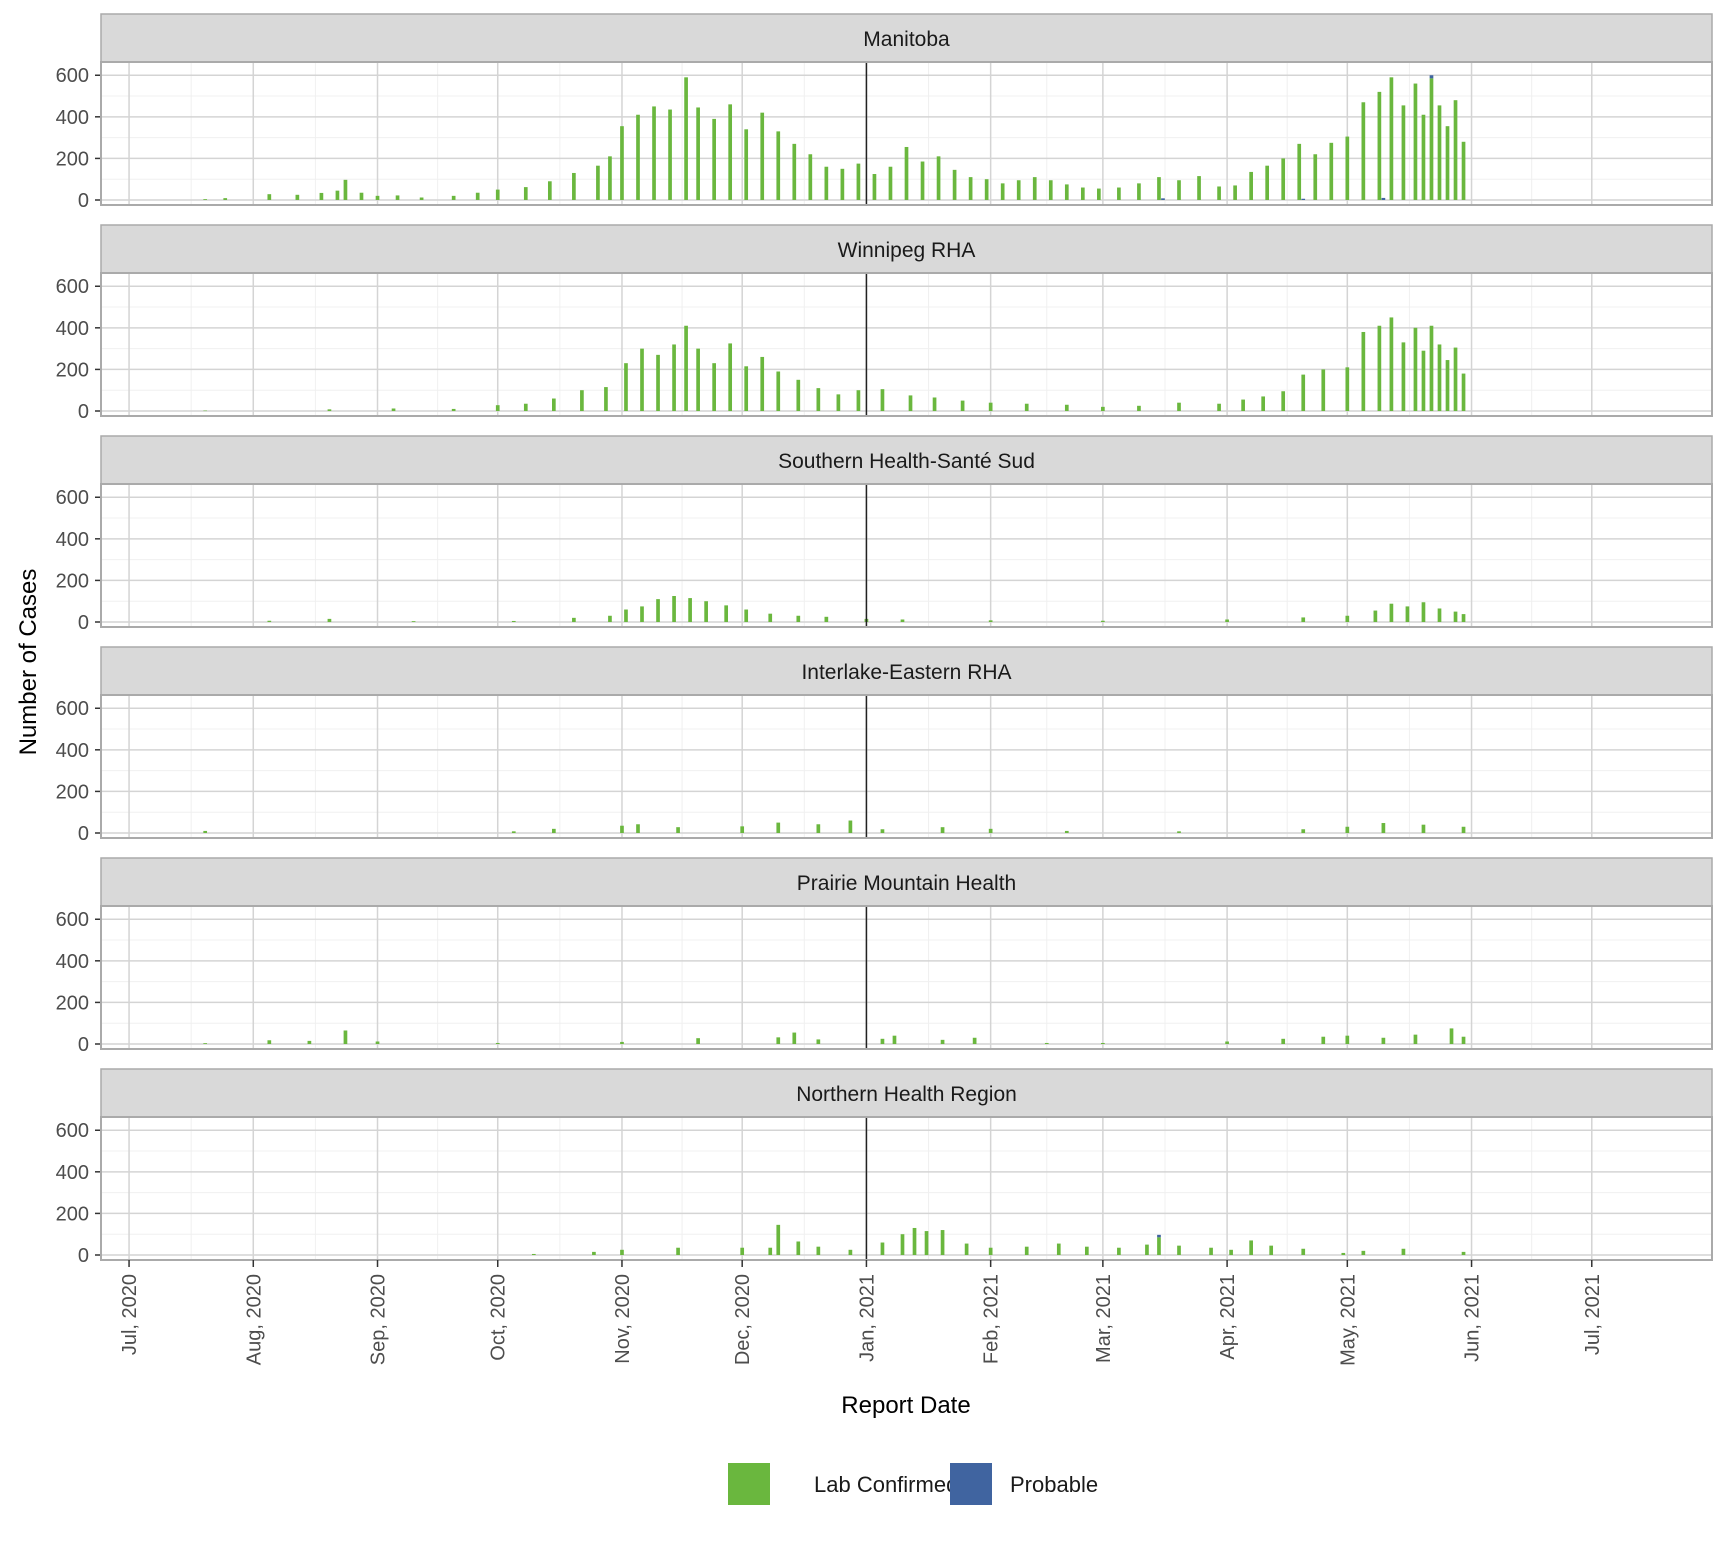  What do you see at coordinates (884, 112) in the screenshot?
I see `facet-panel: Manitoba 0 200 400 600` at bounding box center [884, 112].